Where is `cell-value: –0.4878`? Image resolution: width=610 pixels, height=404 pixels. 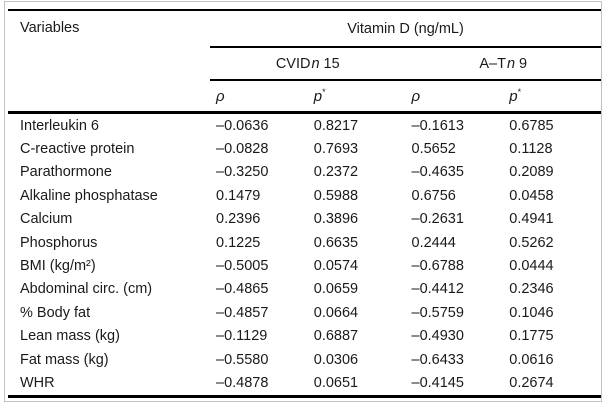 cell-value: –0.4878 is located at coordinates (242, 382).